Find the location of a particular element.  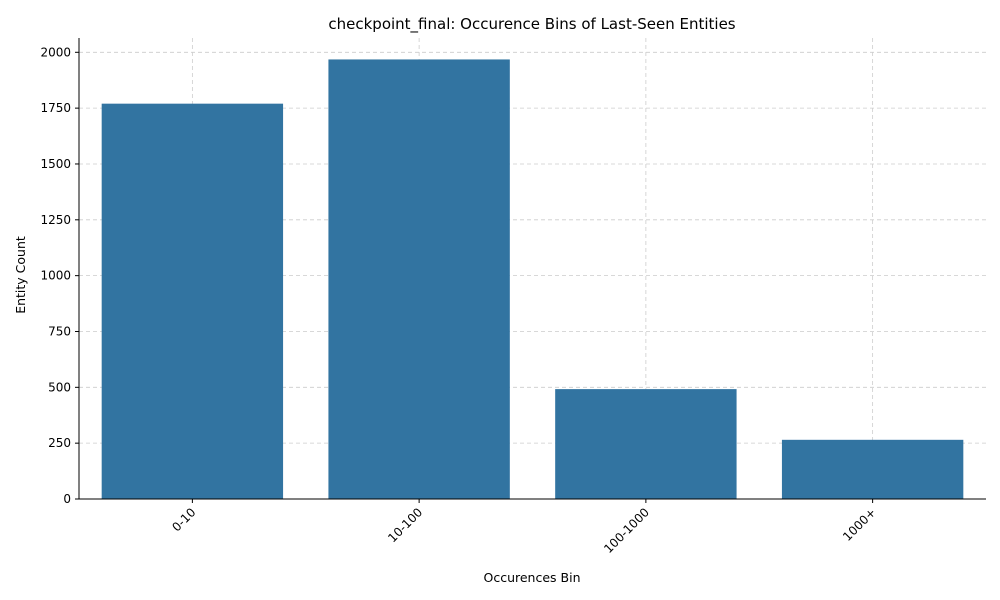

y-tick-label: 2000 is located at coordinates (55, 52).